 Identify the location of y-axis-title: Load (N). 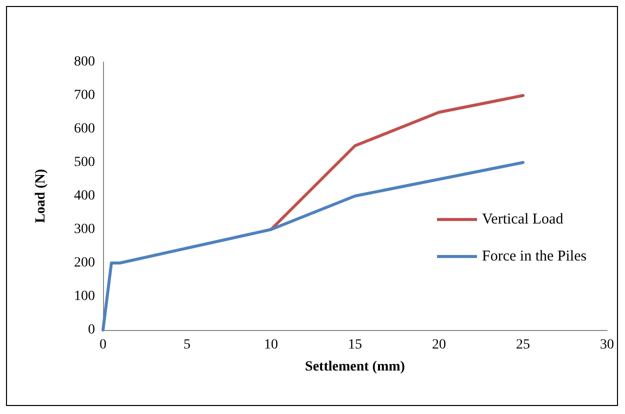
(41, 196).